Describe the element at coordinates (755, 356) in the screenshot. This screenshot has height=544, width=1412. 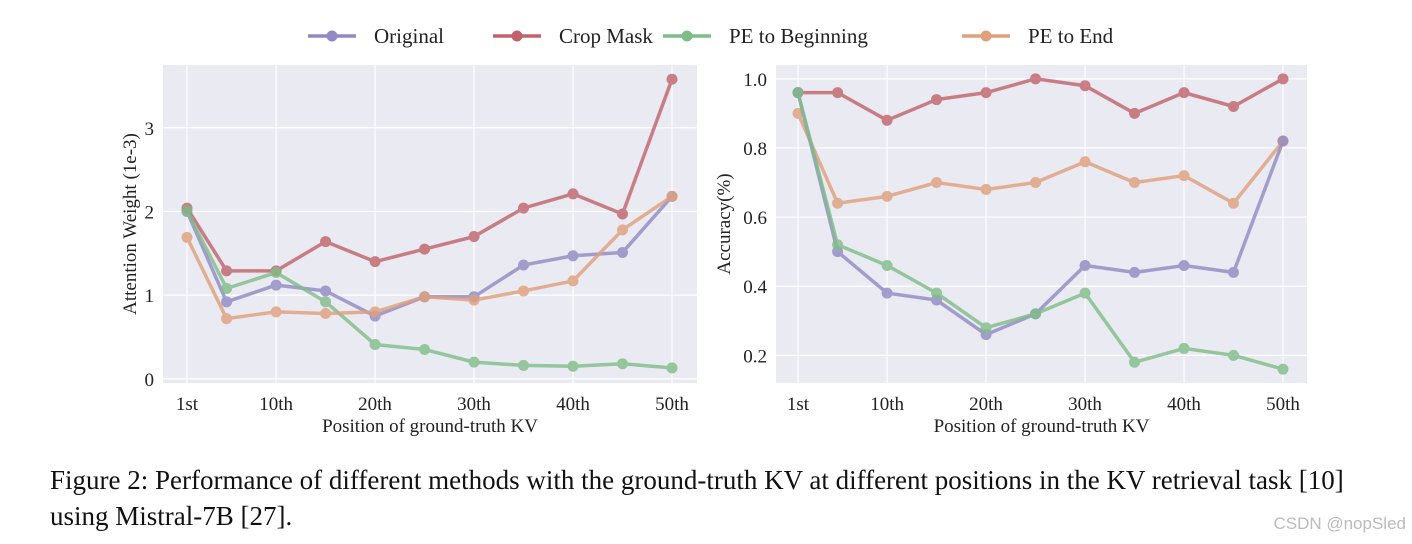
I see `y-tick-label: 0.2` at that location.